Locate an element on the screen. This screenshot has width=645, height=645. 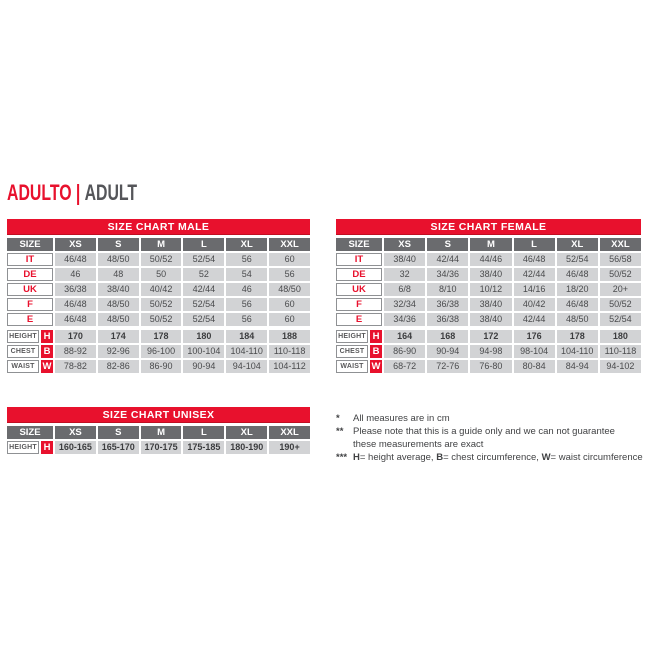
column-header-cell: L is located at coordinates (204, 432).